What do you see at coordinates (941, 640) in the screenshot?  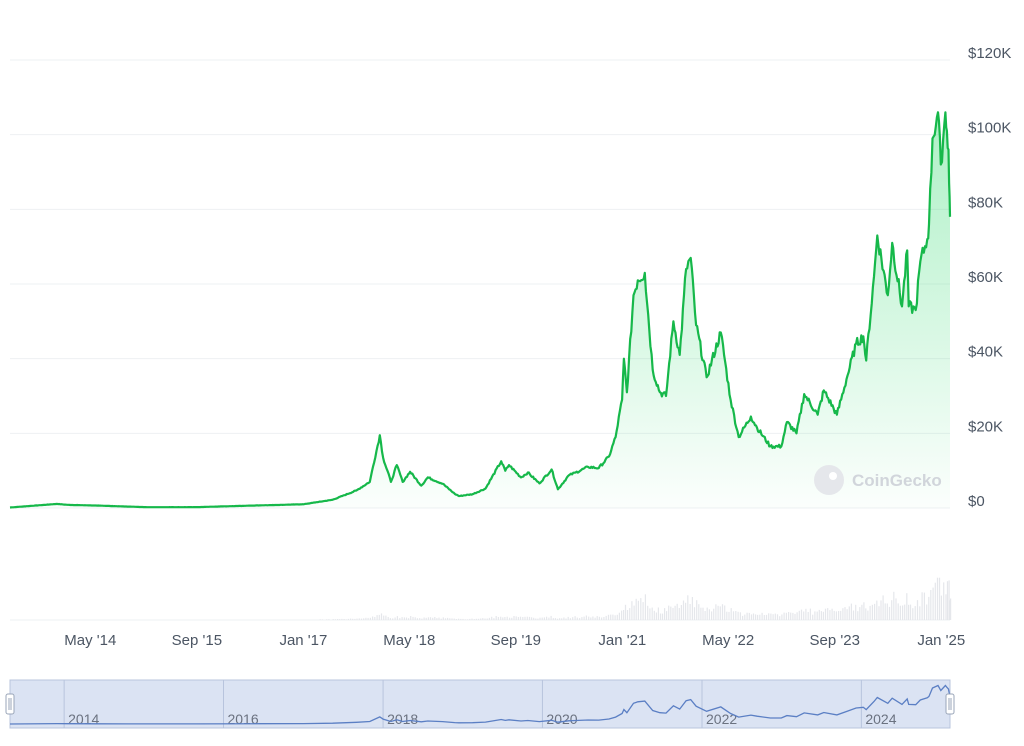 I see `x-tick-label: Jan '25` at bounding box center [941, 640].